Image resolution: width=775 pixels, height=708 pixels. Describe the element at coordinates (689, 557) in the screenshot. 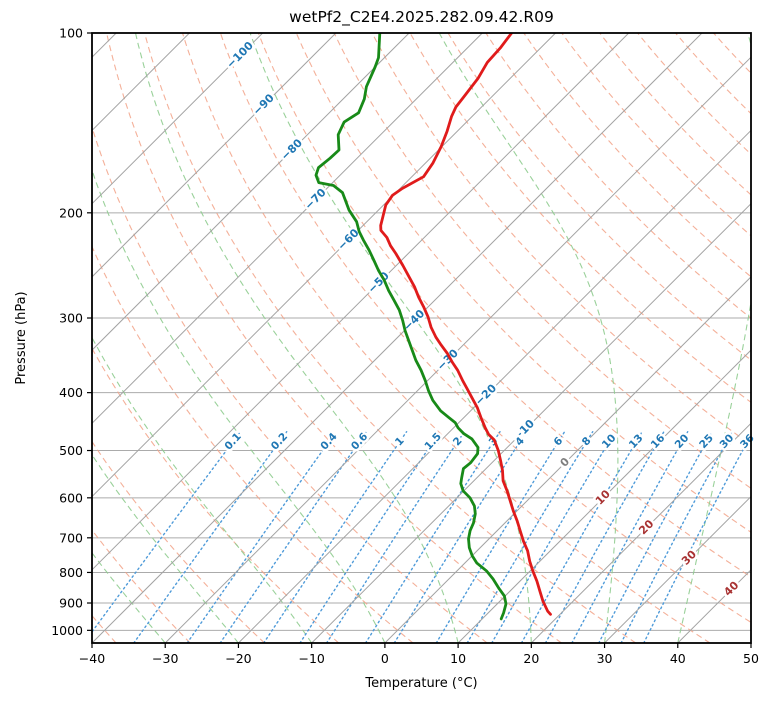

I see `isotherm-label-30: 30` at that location.